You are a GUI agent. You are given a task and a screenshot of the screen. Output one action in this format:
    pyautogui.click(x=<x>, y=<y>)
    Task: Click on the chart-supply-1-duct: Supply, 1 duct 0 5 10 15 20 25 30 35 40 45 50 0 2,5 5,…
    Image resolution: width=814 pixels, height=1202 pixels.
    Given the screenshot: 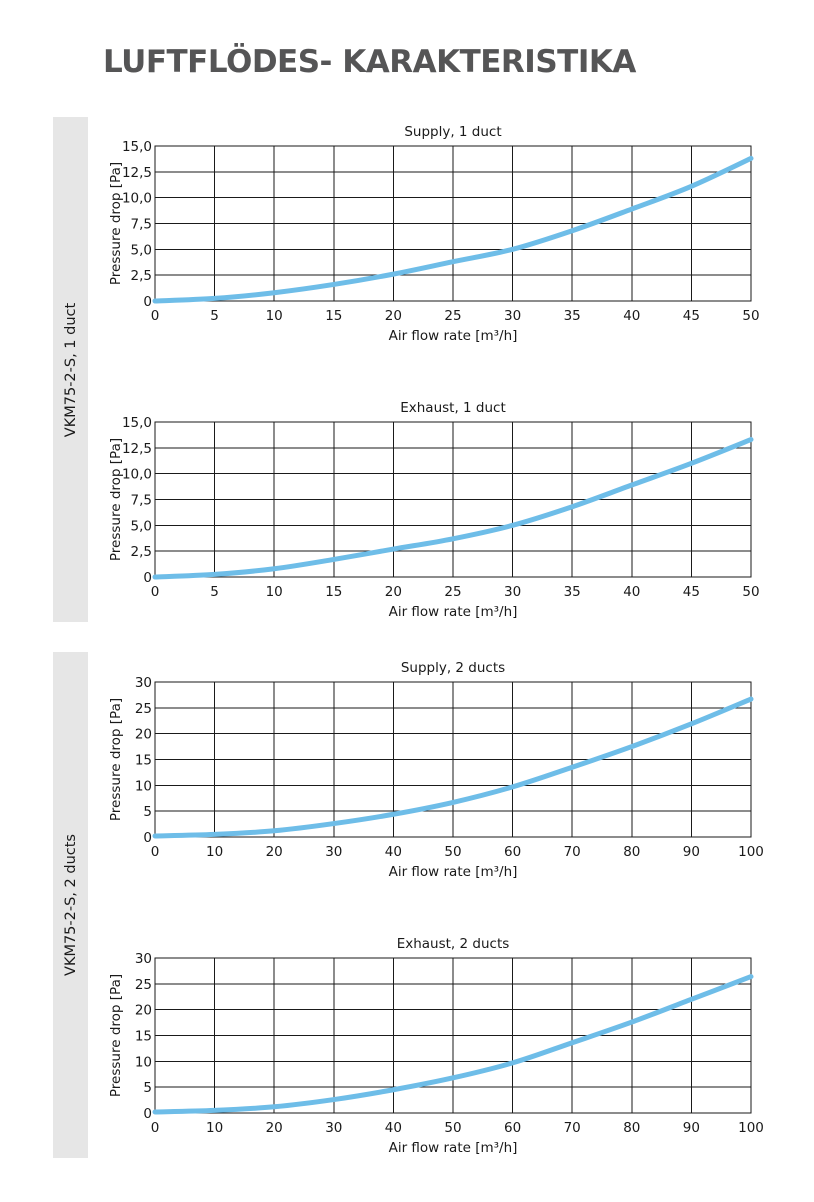 What is the action you would take?
    pyautogui.click(x=434, y=234)
    